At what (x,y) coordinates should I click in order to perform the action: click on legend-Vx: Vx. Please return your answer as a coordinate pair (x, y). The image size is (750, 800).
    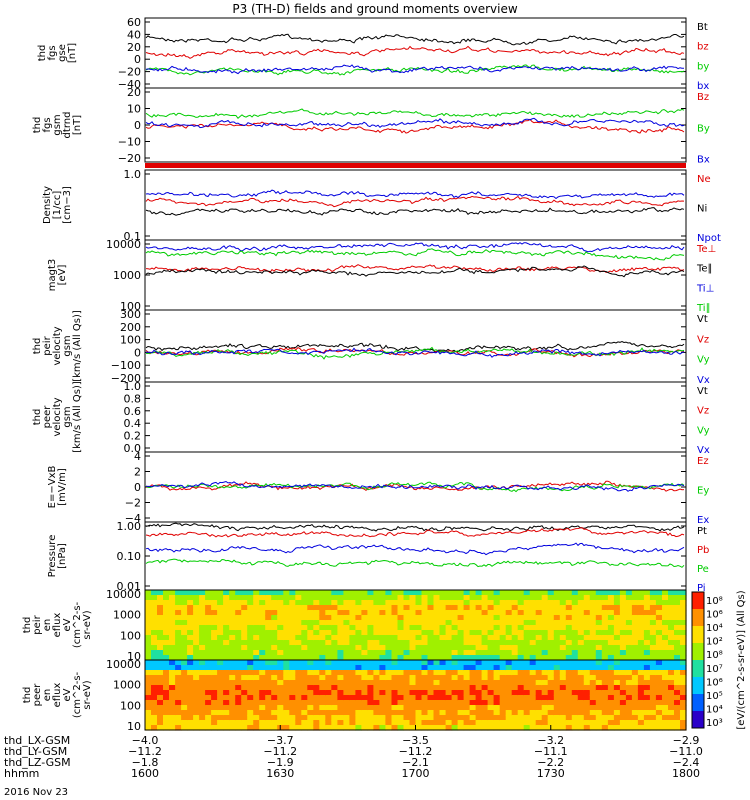
    Looking at the image, I should click on (703, 380).